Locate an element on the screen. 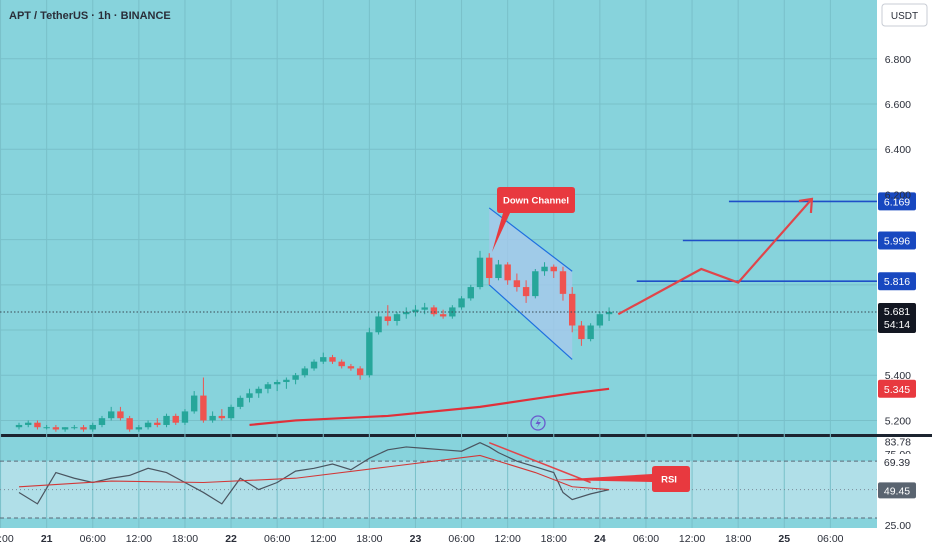  price-axis is located at coordinates (904, 264).